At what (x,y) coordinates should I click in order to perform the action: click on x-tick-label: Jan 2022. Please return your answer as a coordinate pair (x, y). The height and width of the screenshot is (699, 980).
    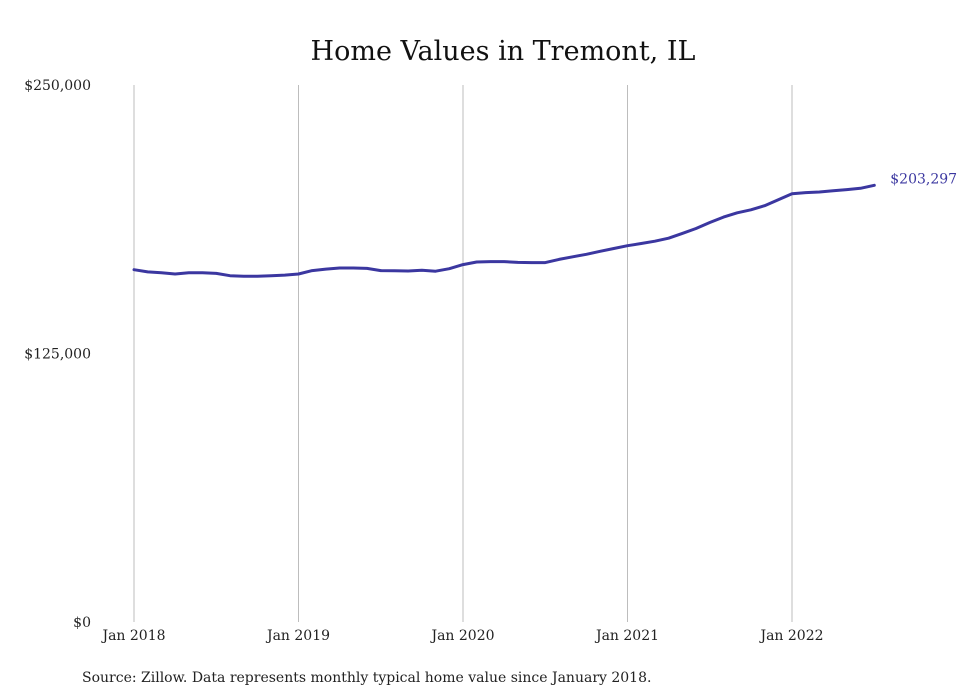
    Looking at the image, I should click on (790, 636).